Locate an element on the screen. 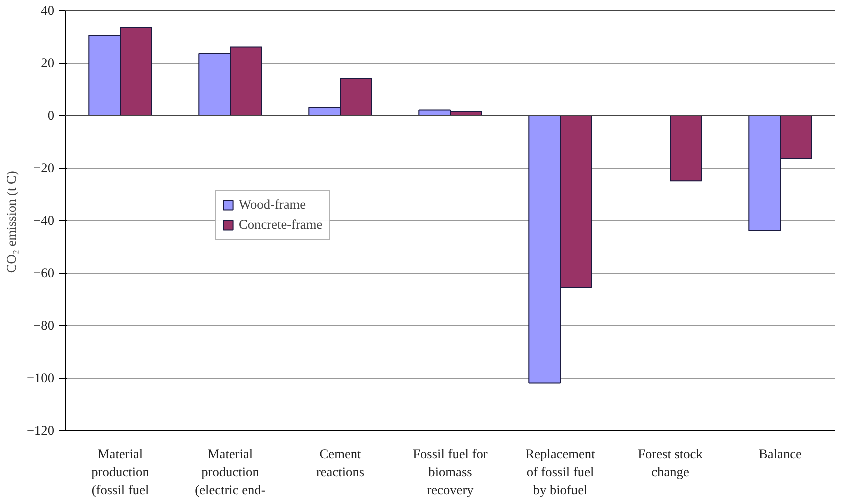 The width and height of the screenshot is (851, 504). y-tick-label: 0 is located at coordinates (51, 115).